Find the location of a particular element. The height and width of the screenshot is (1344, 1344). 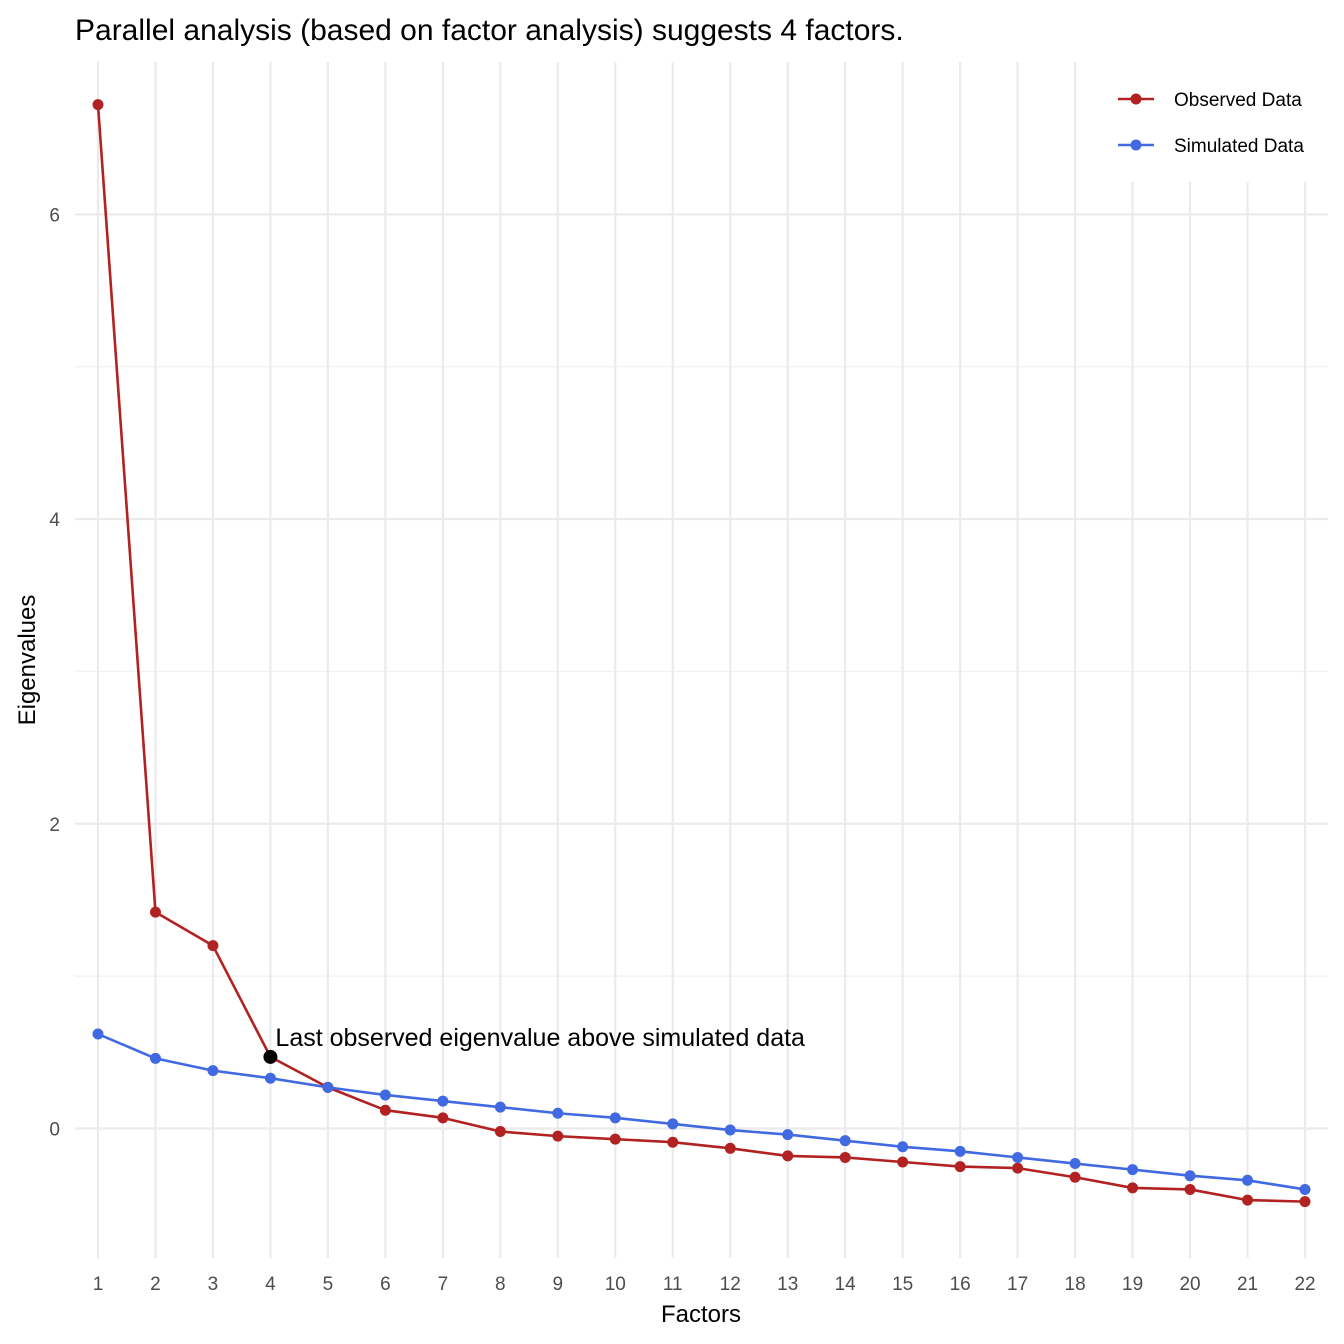

x-tick-label: 9 is located at coordinates (558, 1284).